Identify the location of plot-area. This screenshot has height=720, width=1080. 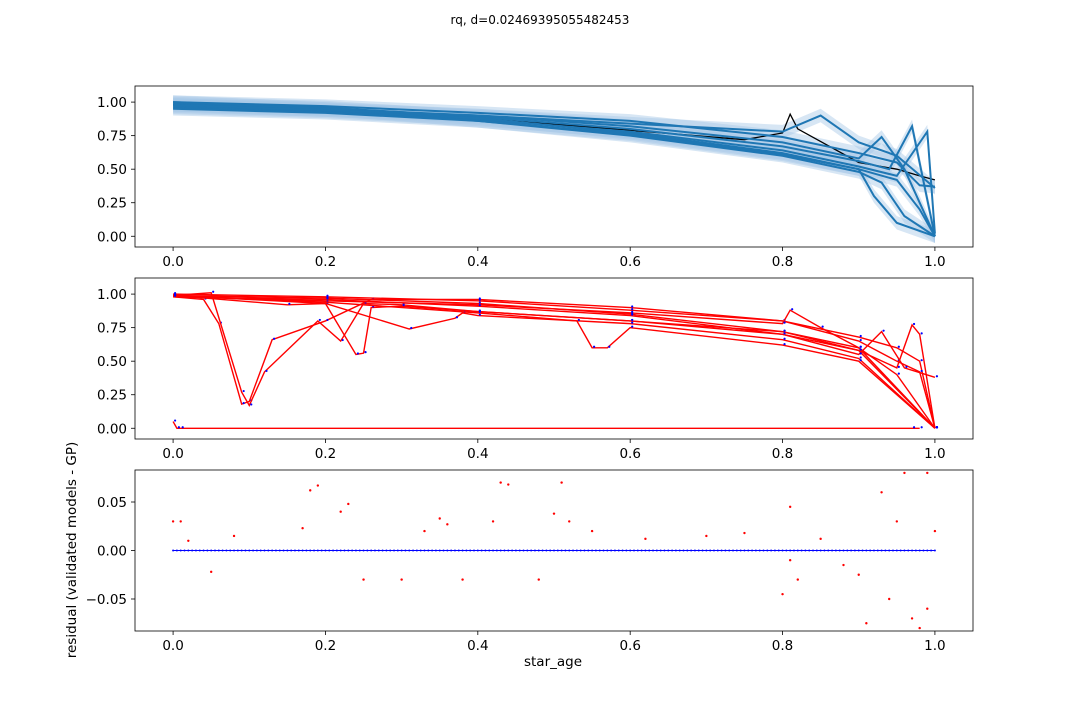
(554, 169).